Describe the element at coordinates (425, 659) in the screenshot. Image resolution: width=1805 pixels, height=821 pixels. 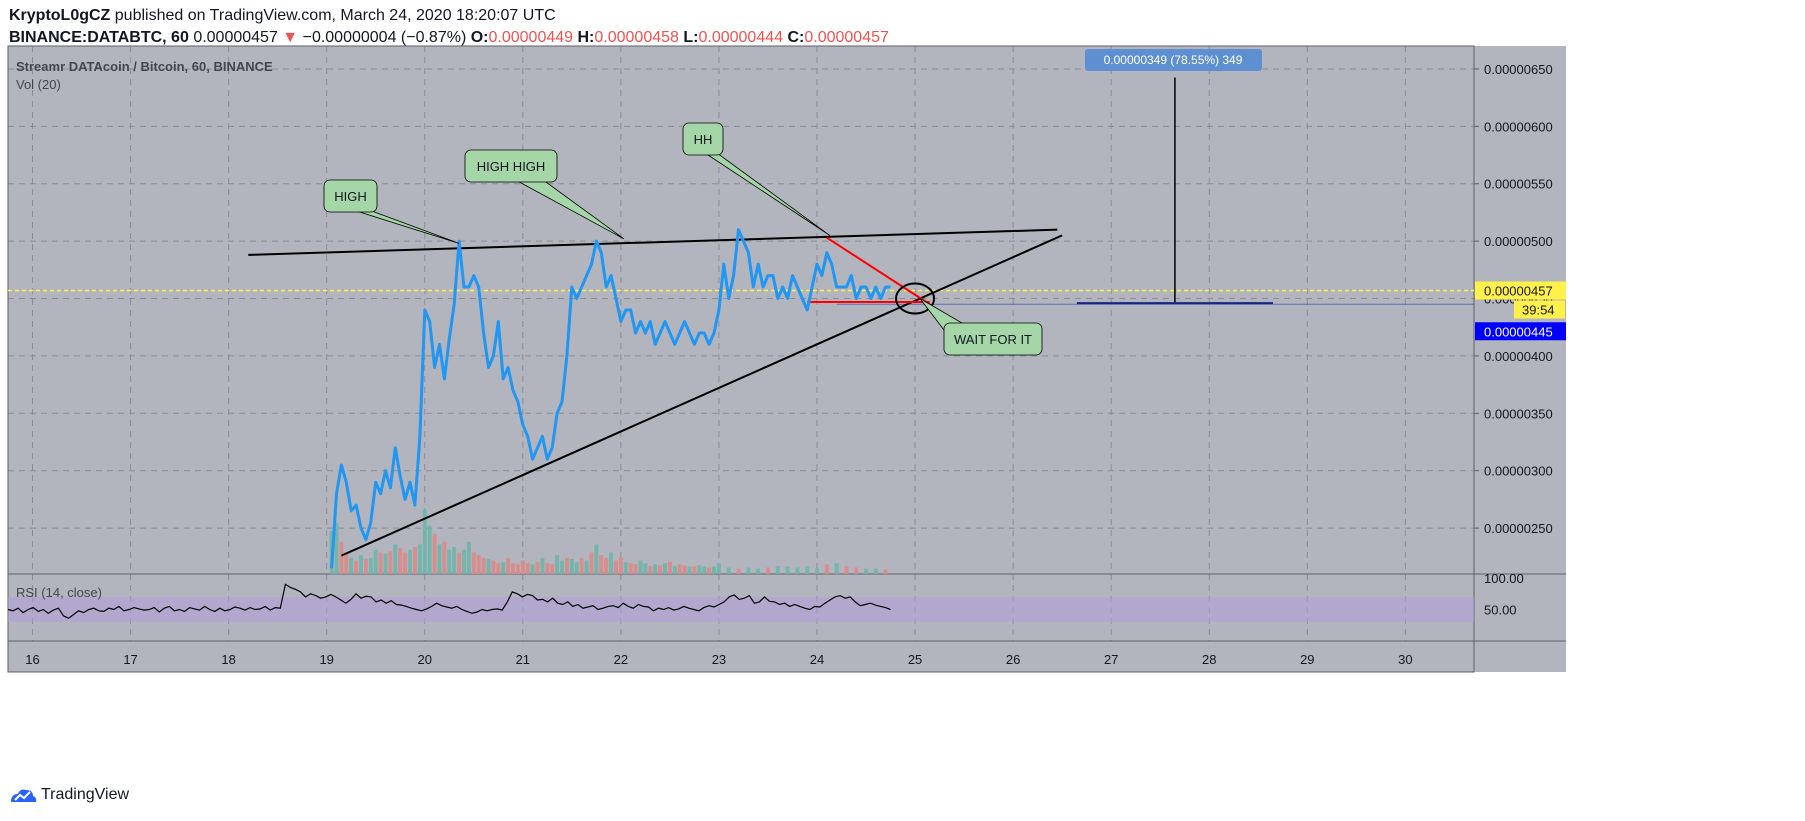
I see `time-tick-label: 20` at that location.